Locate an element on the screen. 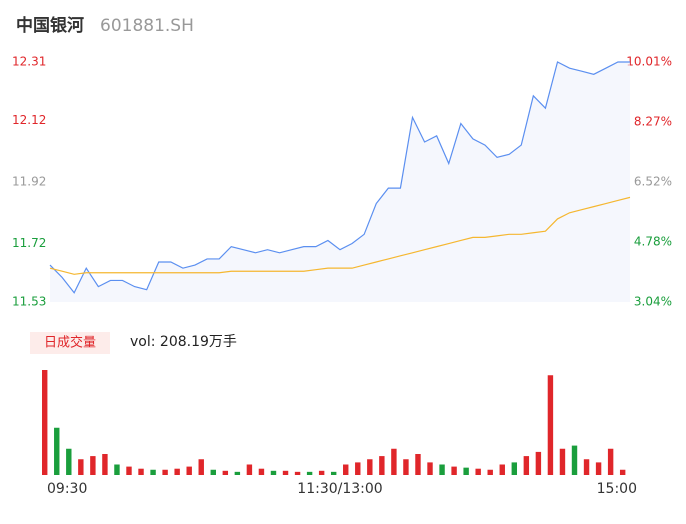 The height and width of the screenshot is (524, 686). volume-badge is located at coordinates (70, 343).